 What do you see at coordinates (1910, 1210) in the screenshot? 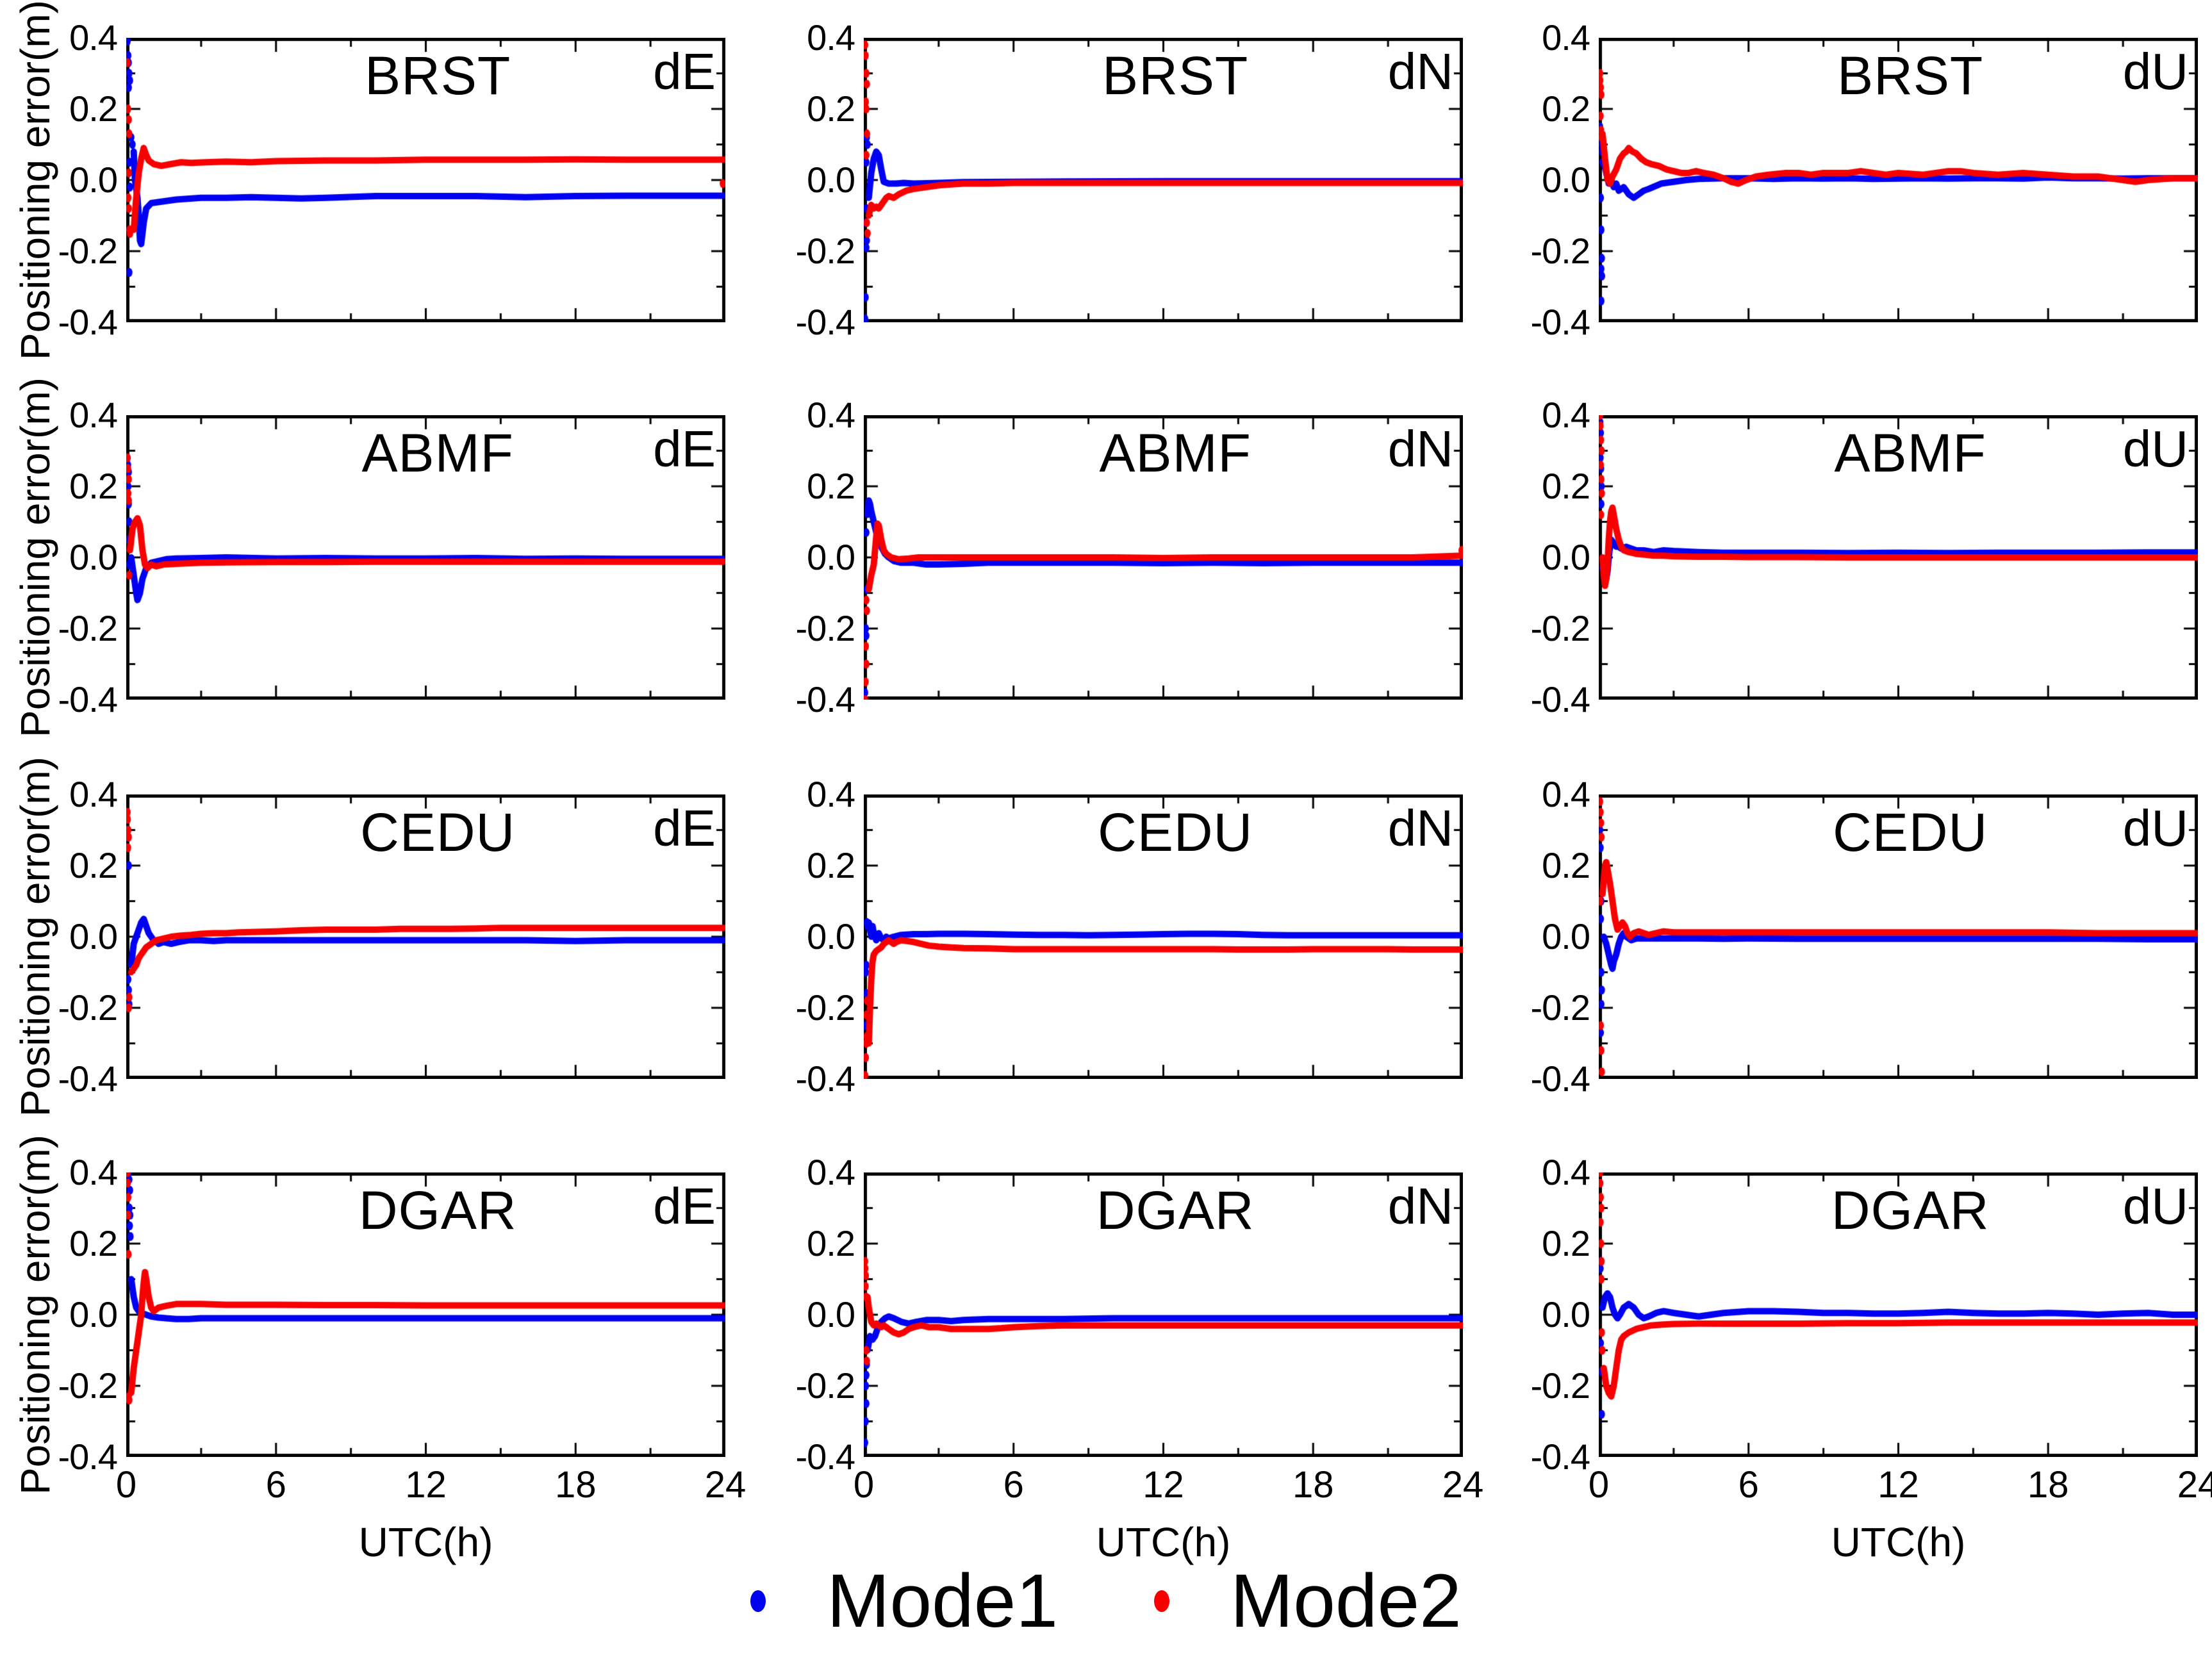
I see `station-label-DGAR-dU: DGAR` at bounding box center [1910, 1210].